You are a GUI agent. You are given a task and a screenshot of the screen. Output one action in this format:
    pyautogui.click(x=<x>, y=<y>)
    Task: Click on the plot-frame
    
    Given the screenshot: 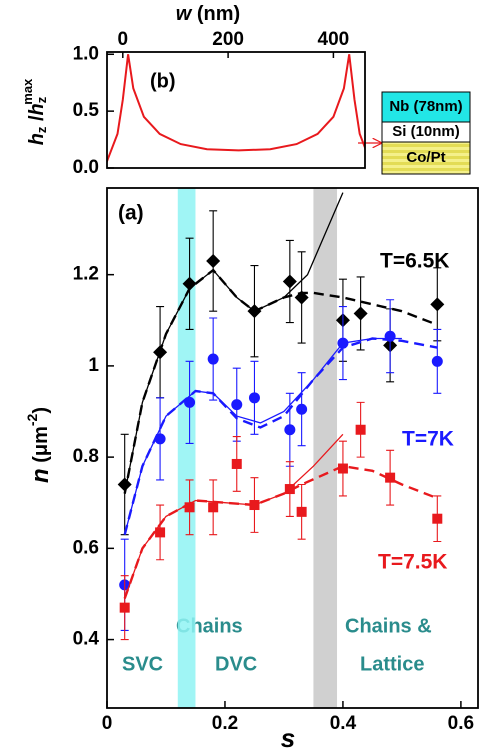 What is the action you would take?
    pyautogui.click(x=236, y=110)
    